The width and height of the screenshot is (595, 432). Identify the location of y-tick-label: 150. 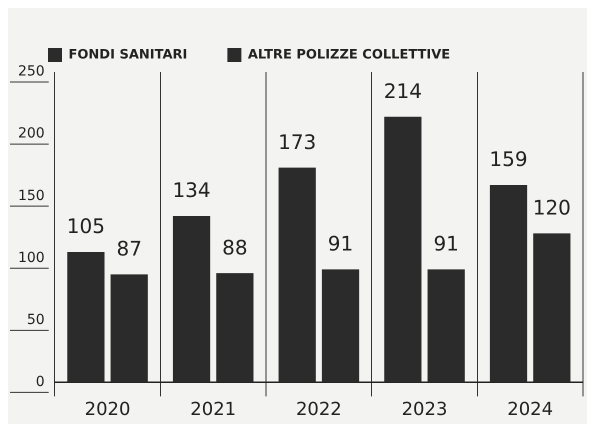
(31, 196).